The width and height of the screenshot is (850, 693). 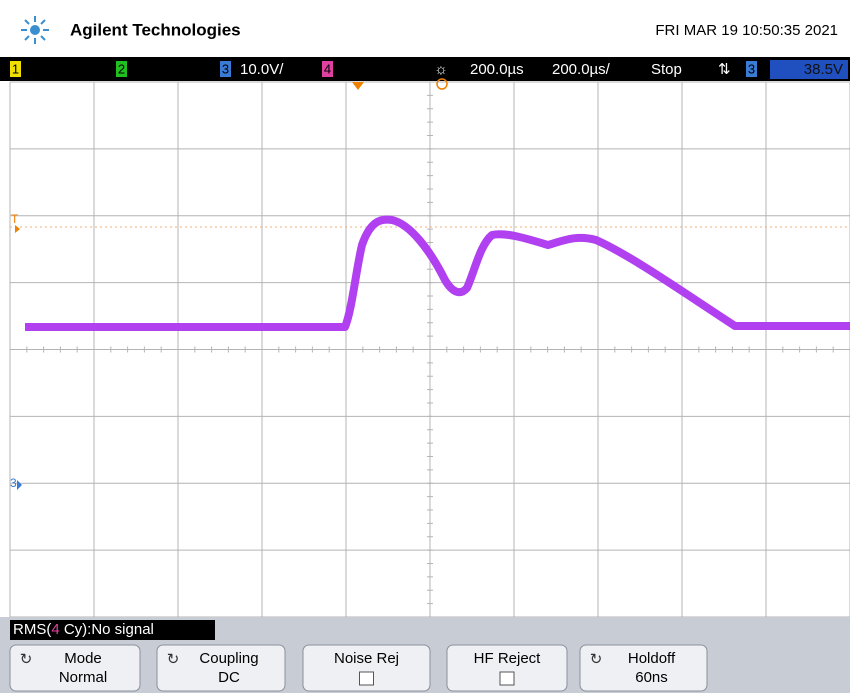 I want to click on trigger-source: 3, so click(x=751, y=68).